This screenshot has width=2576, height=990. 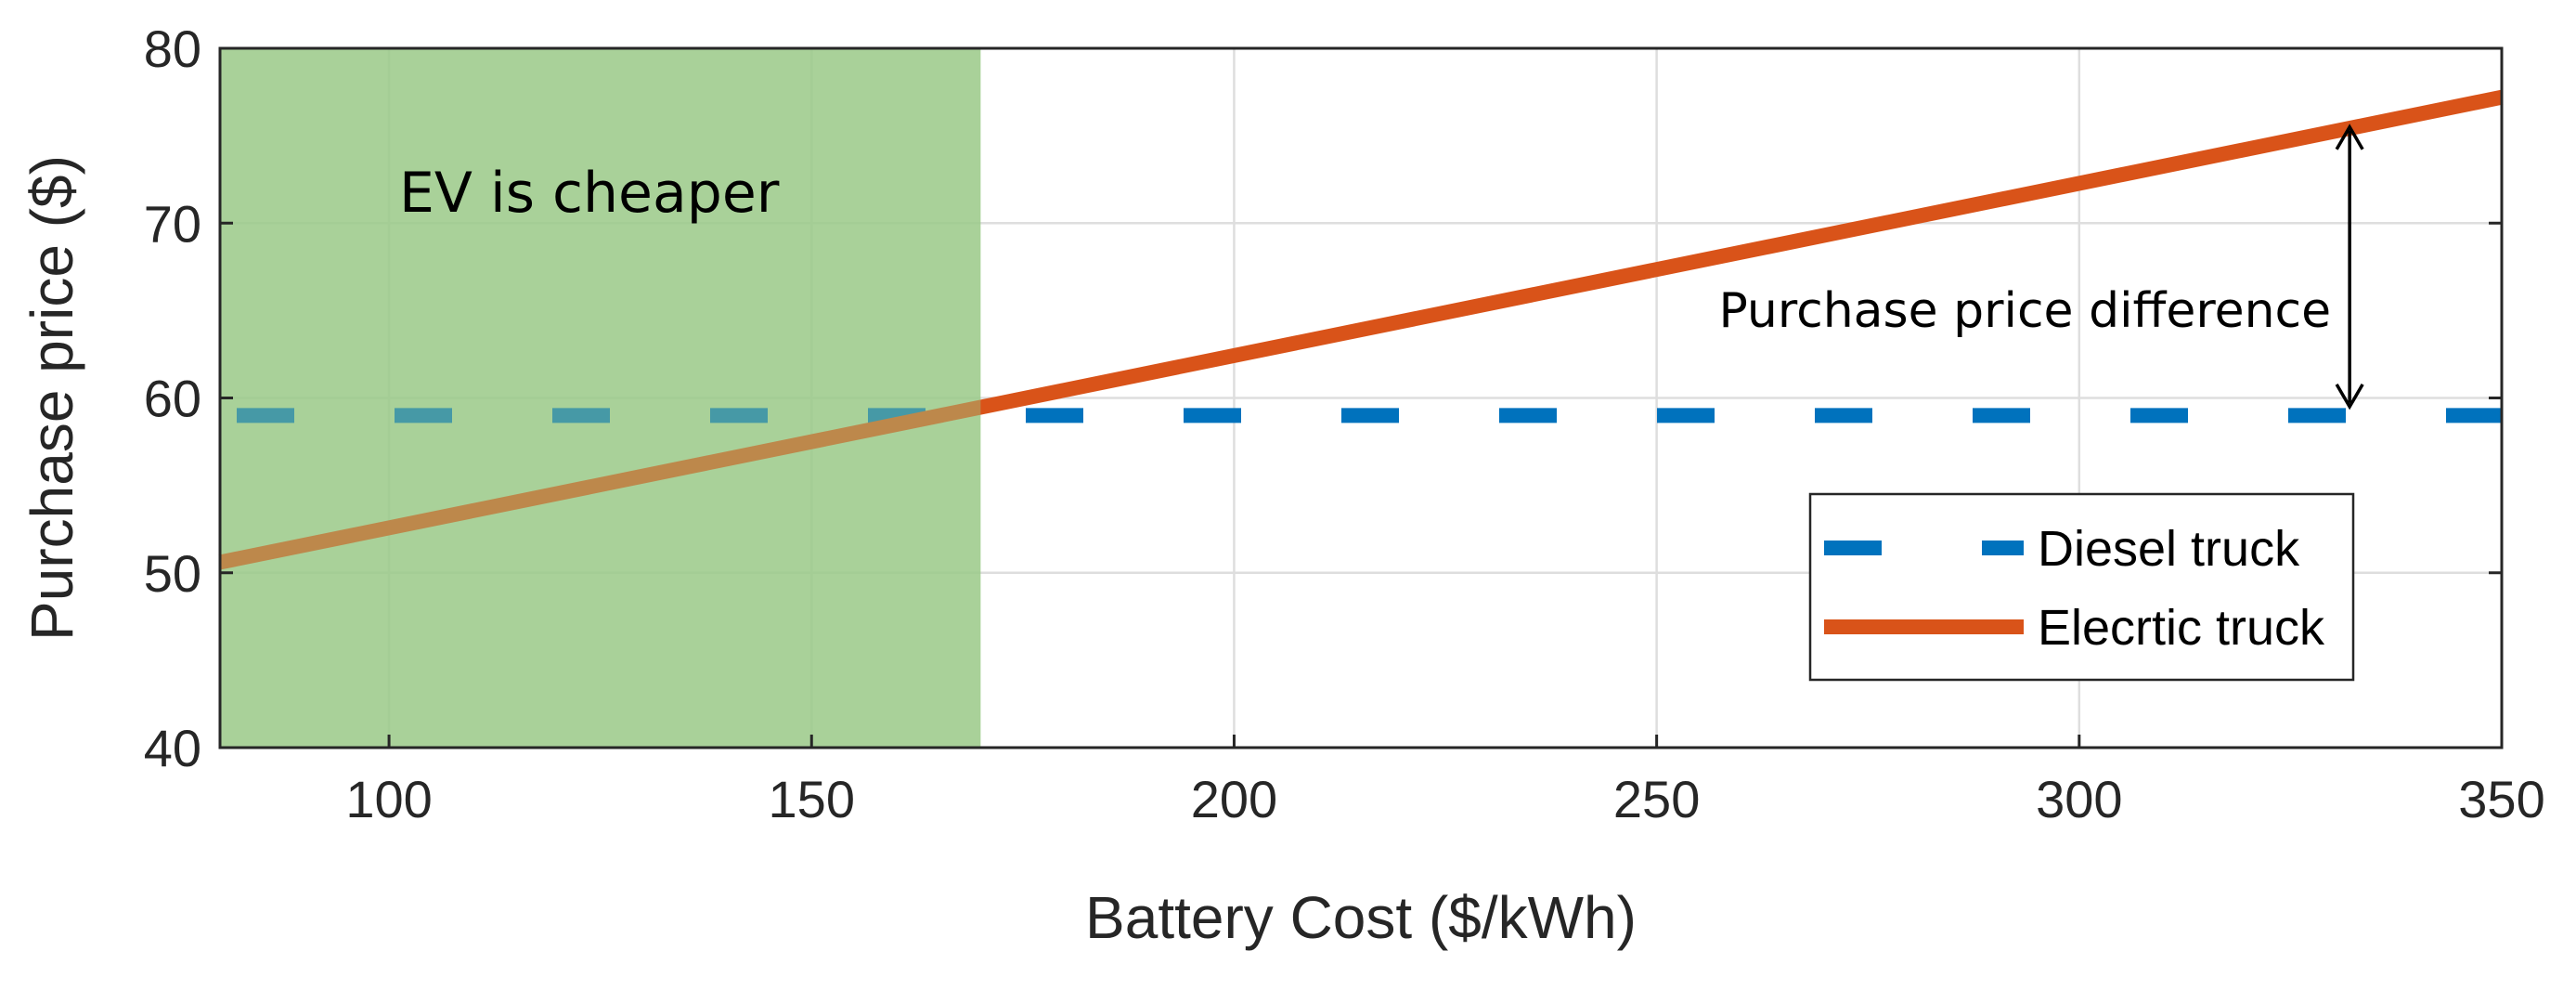 I want to click on legend-label-electric: Elecrtic truck, so click(x=2181, y=628).